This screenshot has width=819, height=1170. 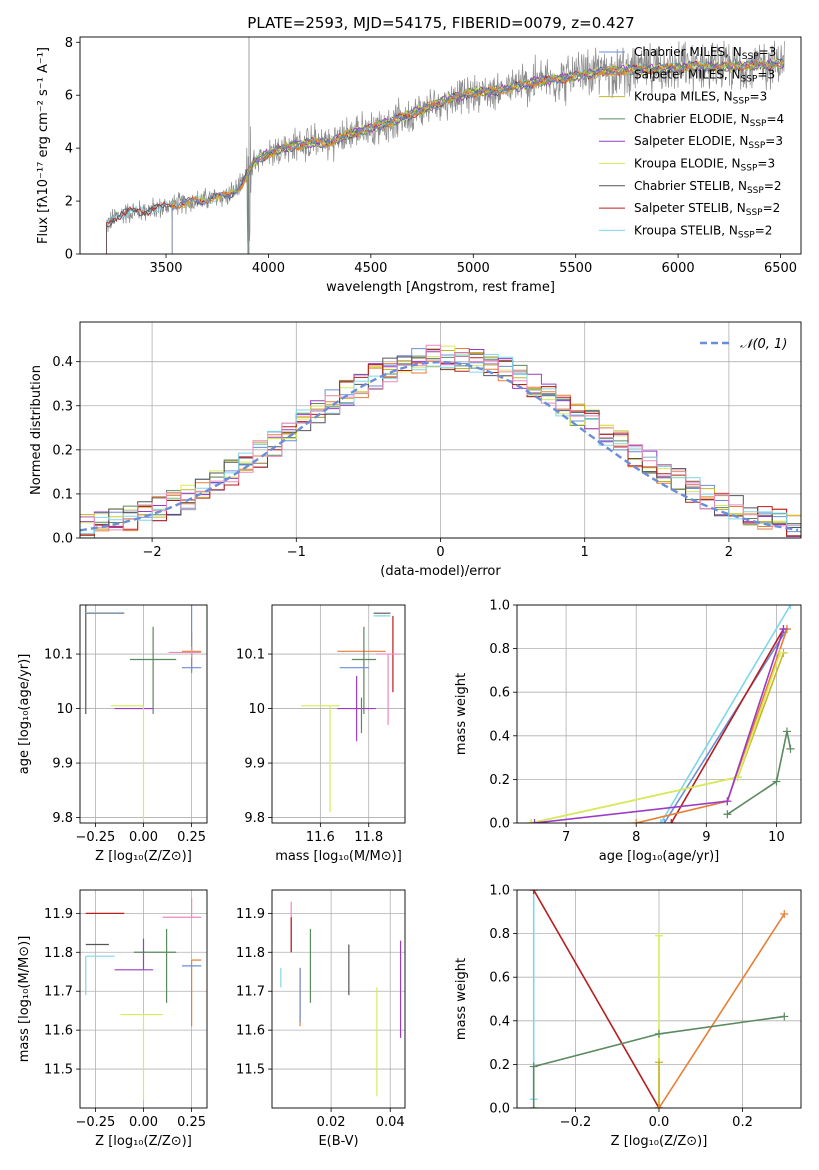 I want to click on y-tick-label: 9.8, so click(x=62, y=818).